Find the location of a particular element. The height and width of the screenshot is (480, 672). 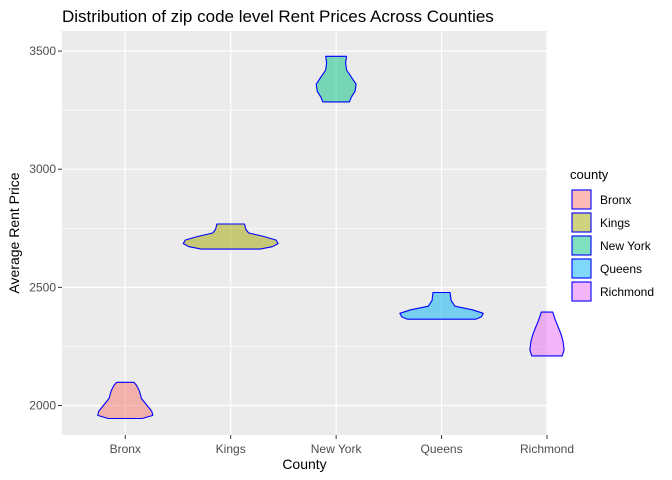

legend-label-new-york: New York is located at coordinates (626, 246).